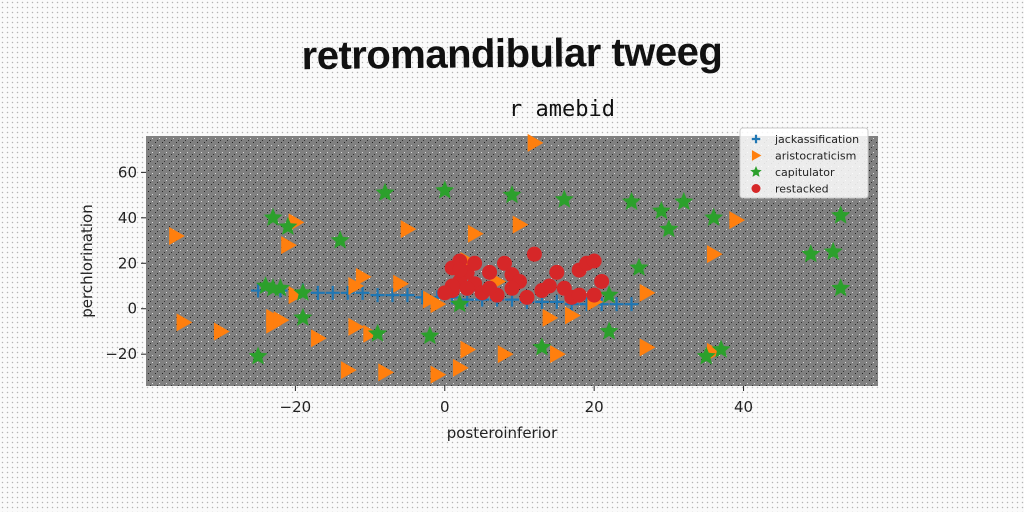 The image size is (1024, 512). What do you see at coordinates (87, 260) in the screenshot?
I see `y-axis-label: perchlorination` at bounding box center [87, 260].